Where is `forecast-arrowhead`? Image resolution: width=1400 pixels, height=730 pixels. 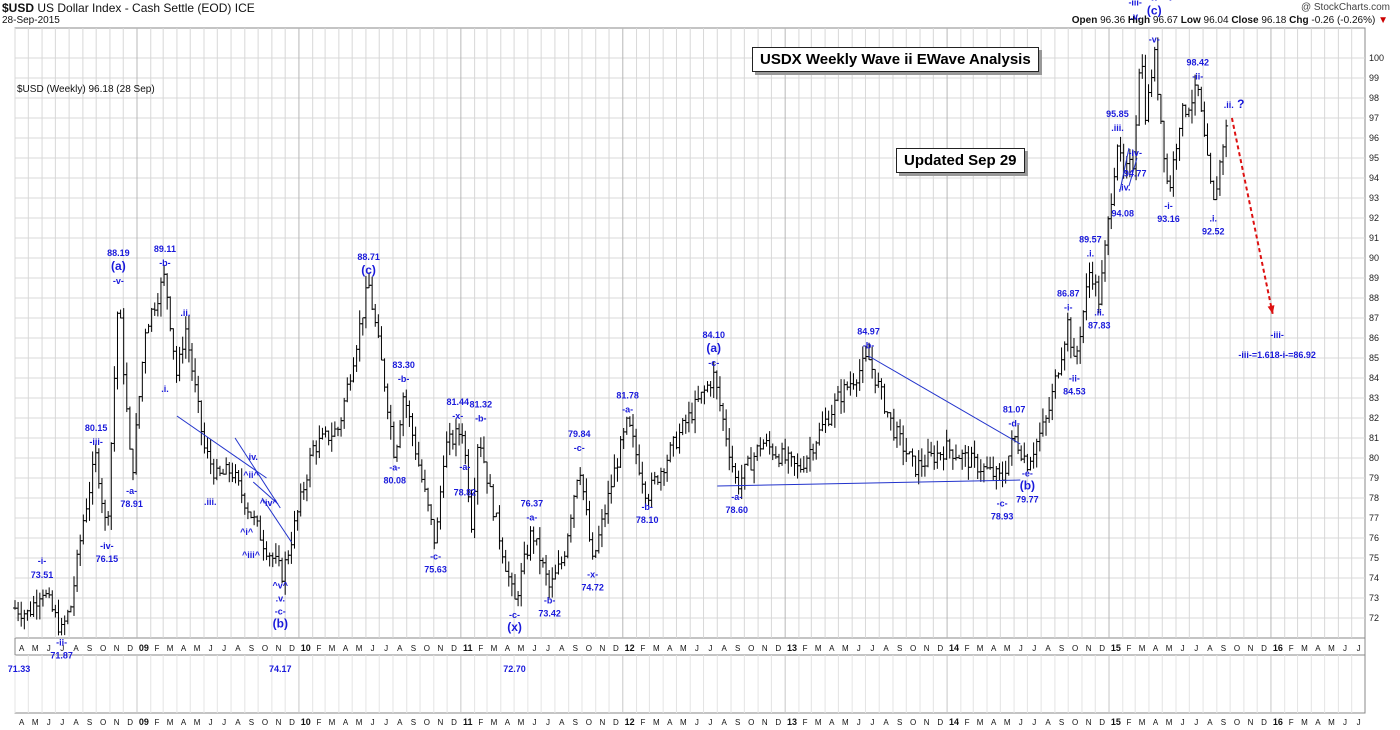
forecast-arrowhead is located at coordinates (1271, 309).